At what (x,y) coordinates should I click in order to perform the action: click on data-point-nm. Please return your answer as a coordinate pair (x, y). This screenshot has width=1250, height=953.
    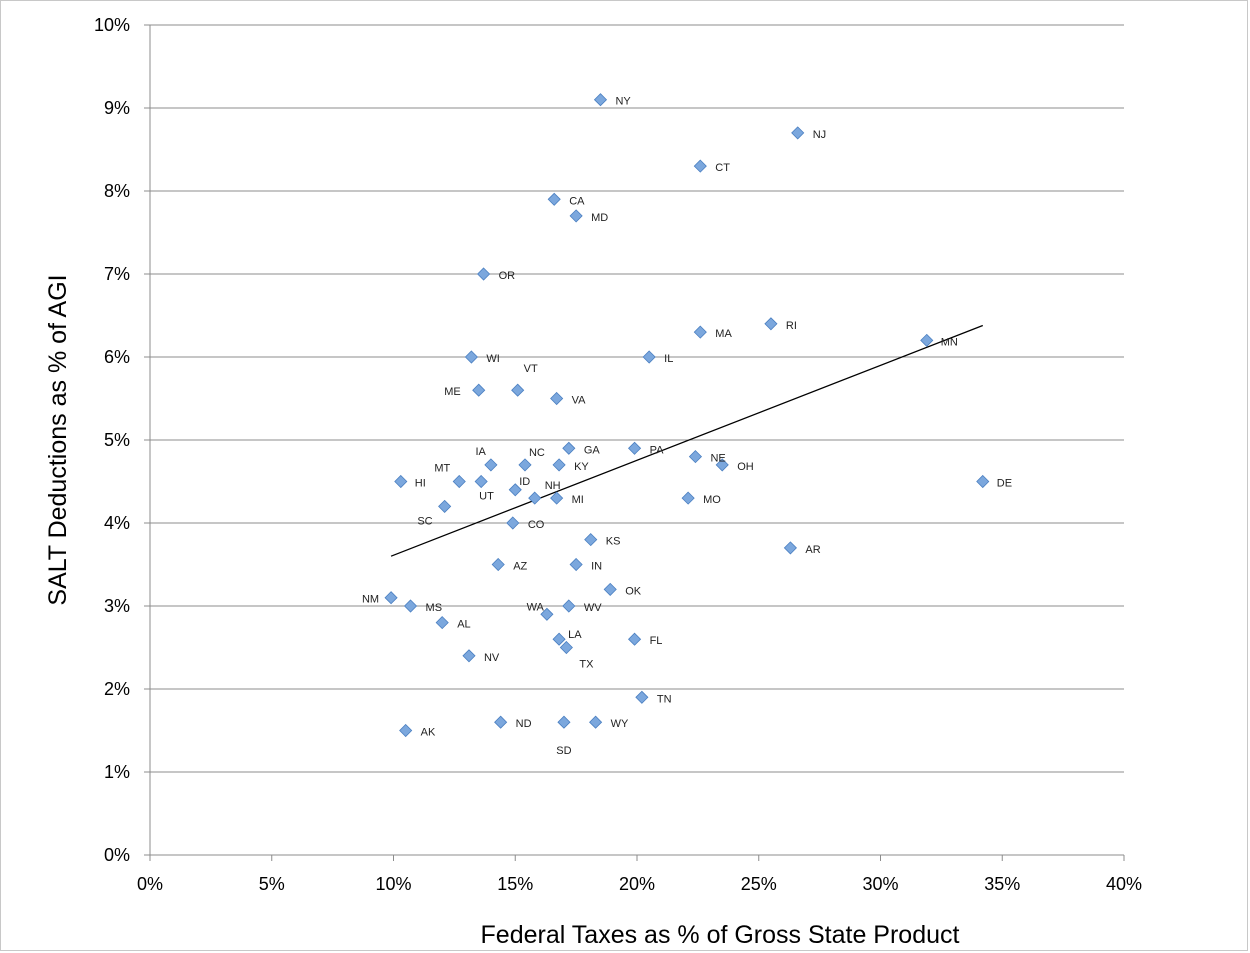
    Looking at the image, I should click on (391, 598).